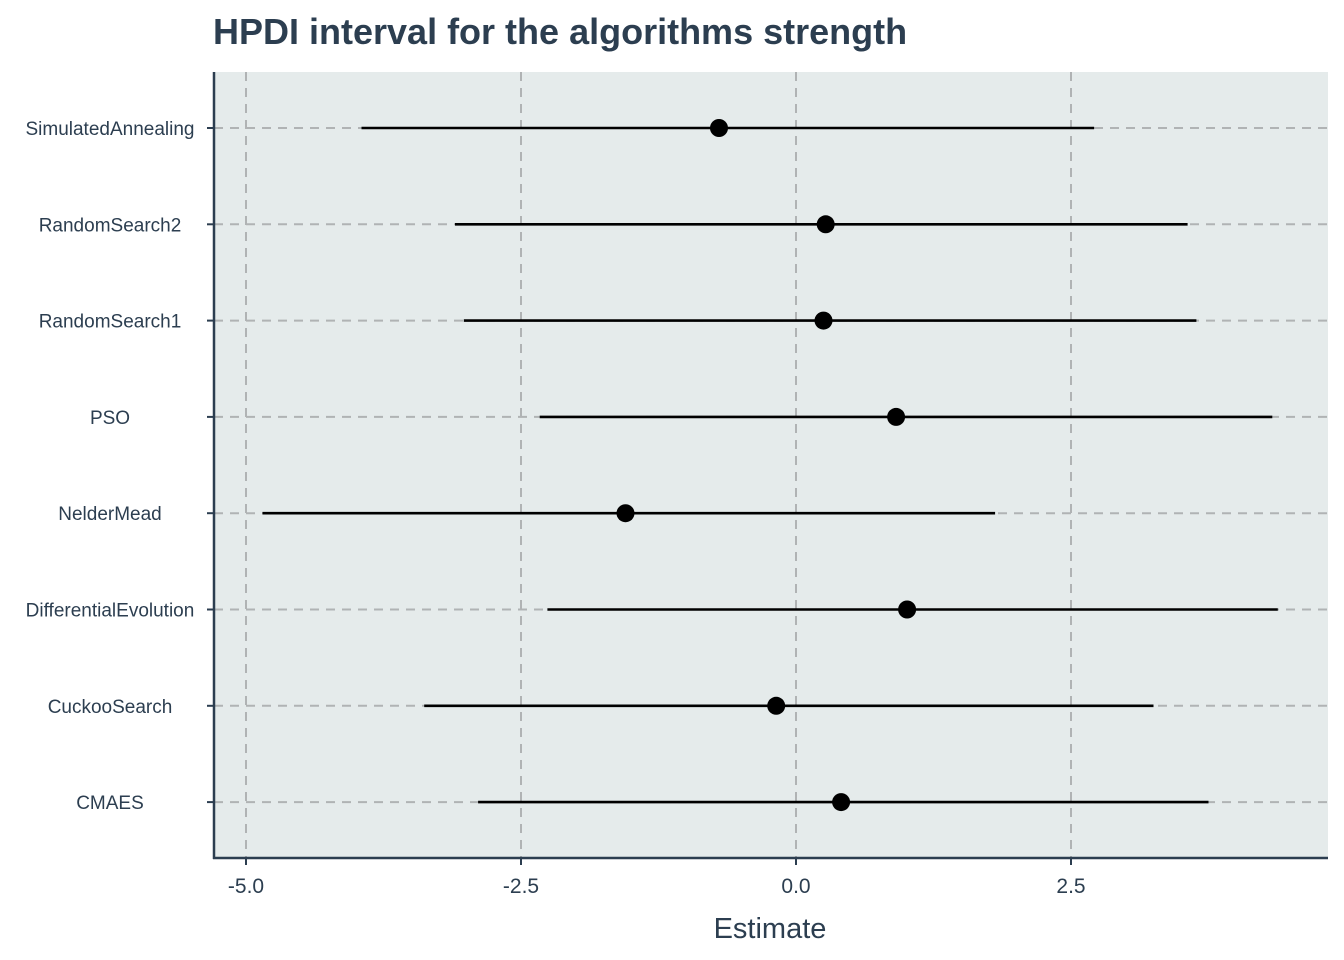  What do you see at coordinates (110, 803) in the screenshot?
I see `y-tick-label: CMAES` at bounding box center [110, 803].